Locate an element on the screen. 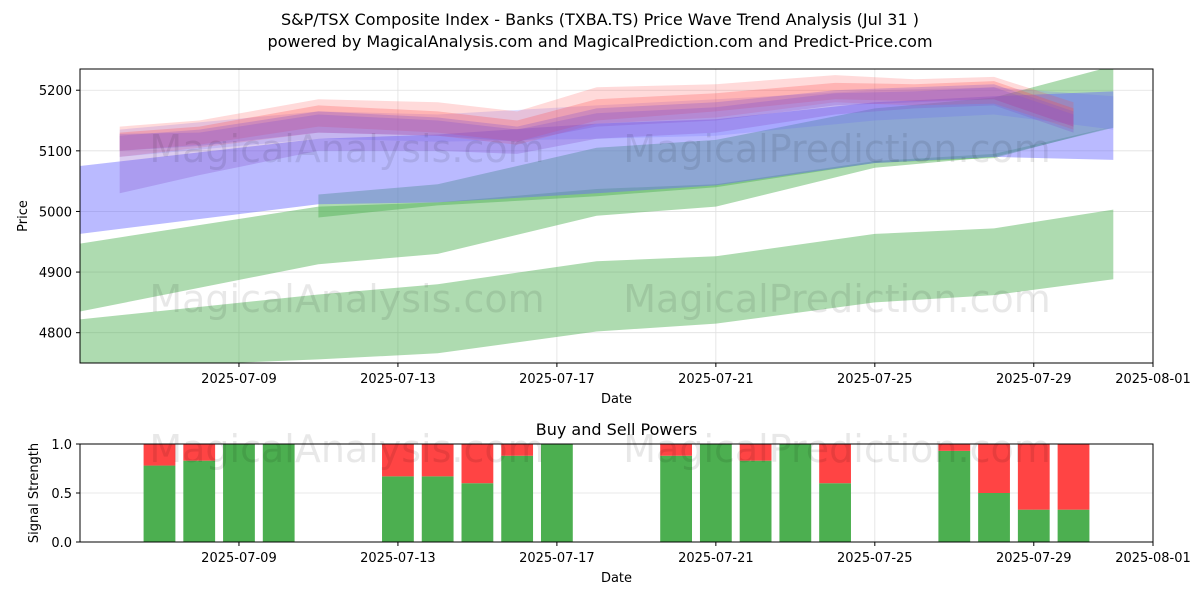 The height and width of the screenshot is (600, 1200). price-y-tick-label: 4800 is located at coordinates (55, 334).